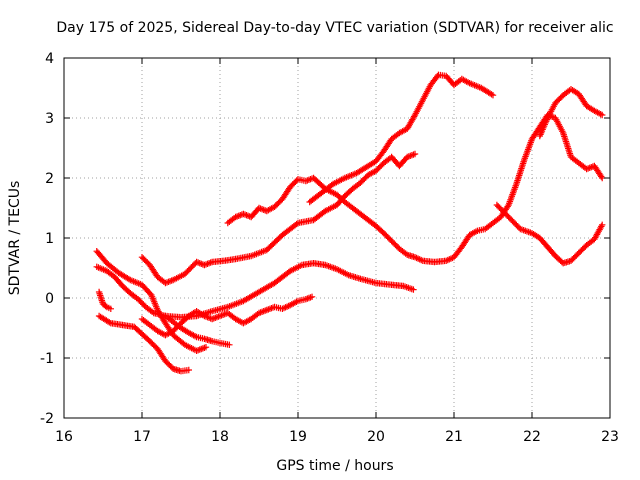 This screenshot has height=480, width=640. I want to click on x-tick-label: 23, so click(610, 437).